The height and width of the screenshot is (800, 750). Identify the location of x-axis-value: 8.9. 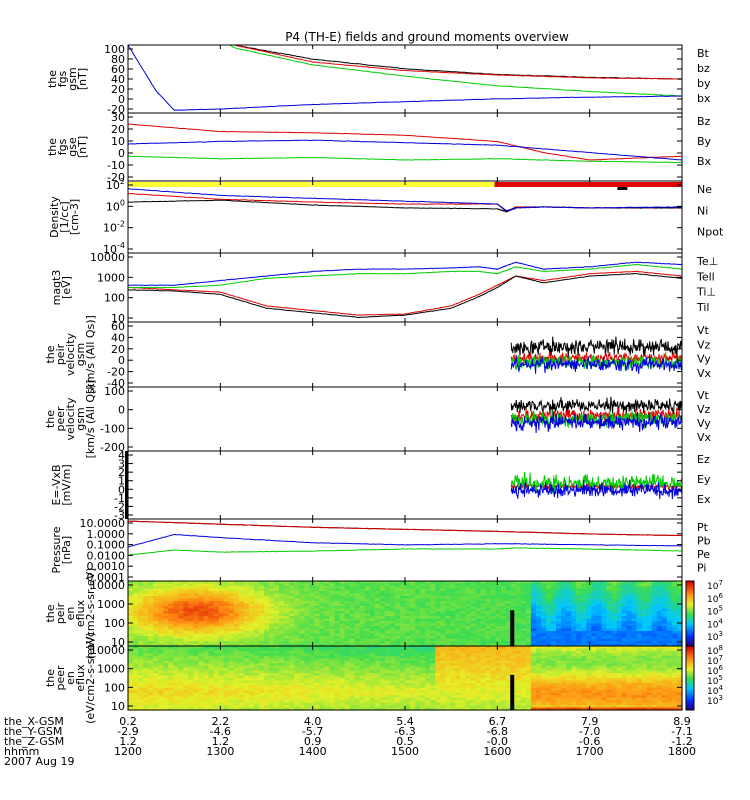
(682, 721).